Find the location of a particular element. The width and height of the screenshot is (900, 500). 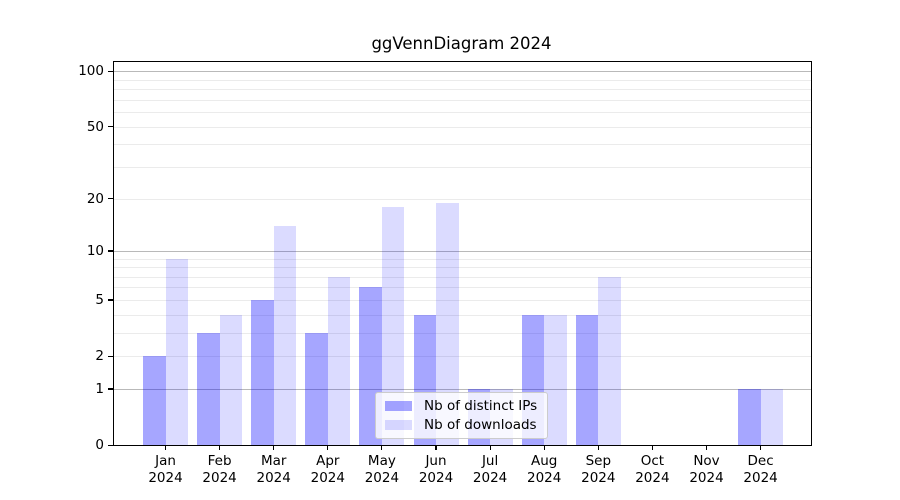

legend-swatch-distinct-ips is located at coordinates (398, 406).